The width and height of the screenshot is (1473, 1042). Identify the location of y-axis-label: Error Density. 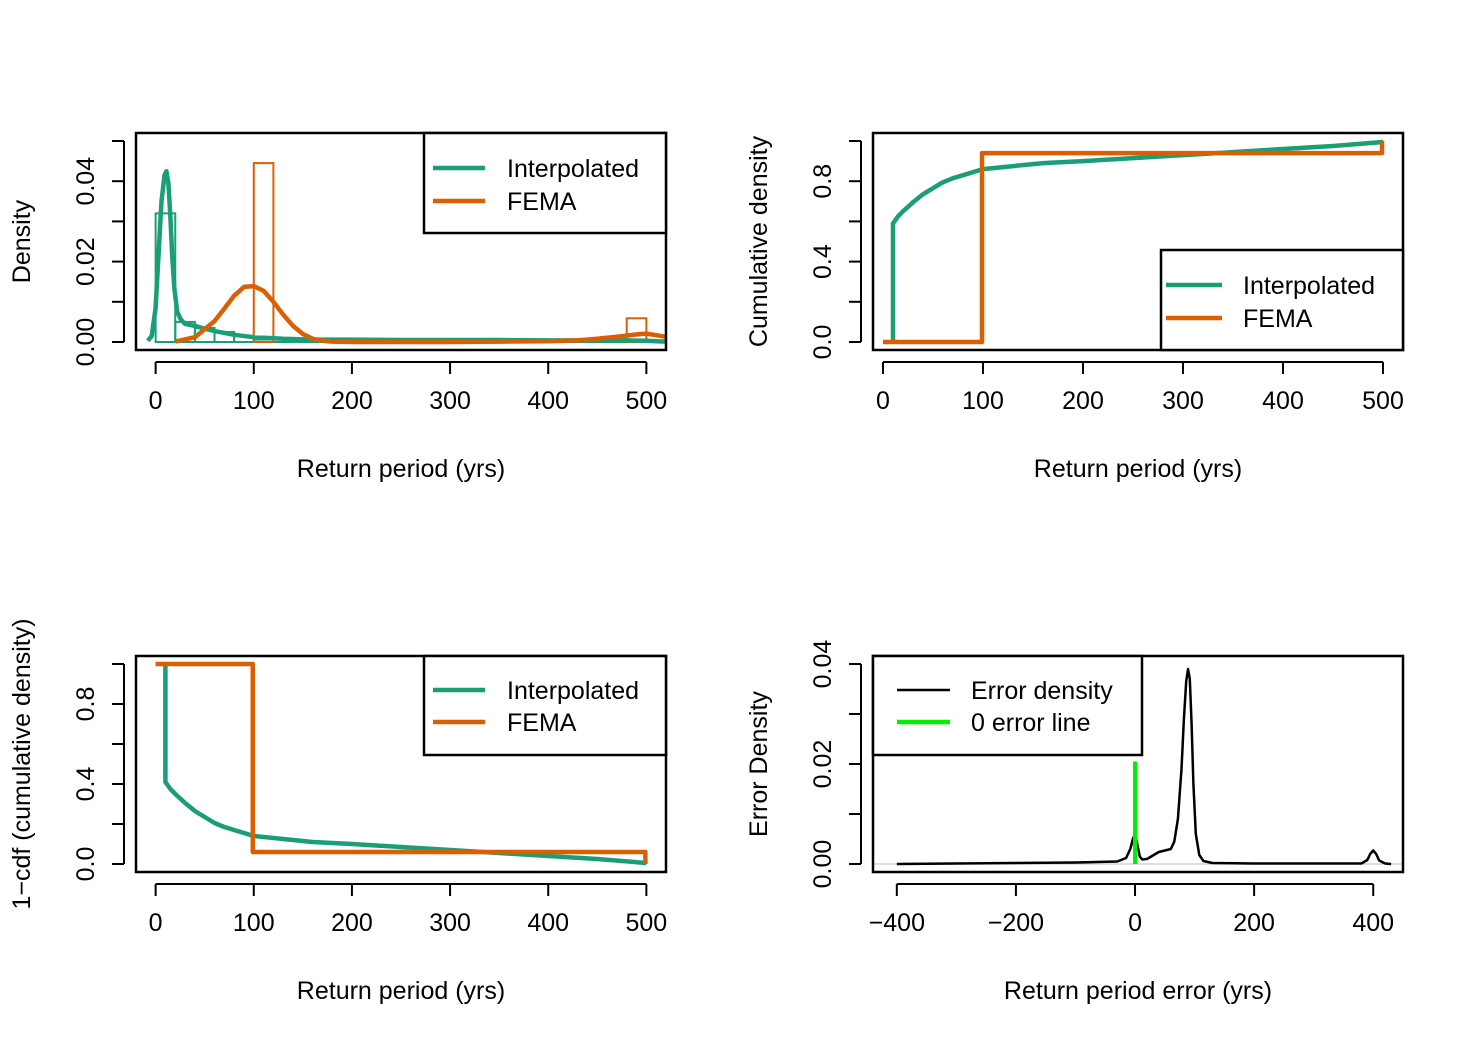
(759, 764).